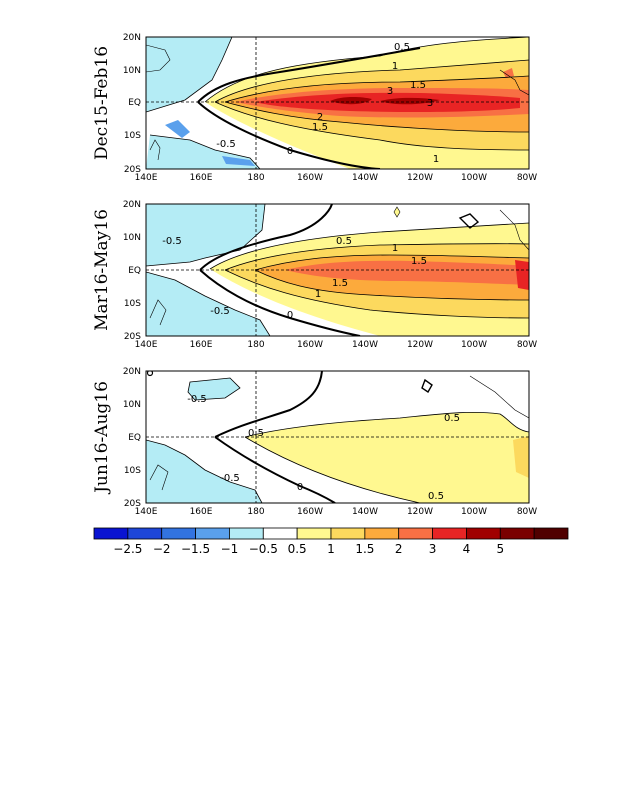  I want to click on colorbar-tick-label: −1.5, so click(195, 549).